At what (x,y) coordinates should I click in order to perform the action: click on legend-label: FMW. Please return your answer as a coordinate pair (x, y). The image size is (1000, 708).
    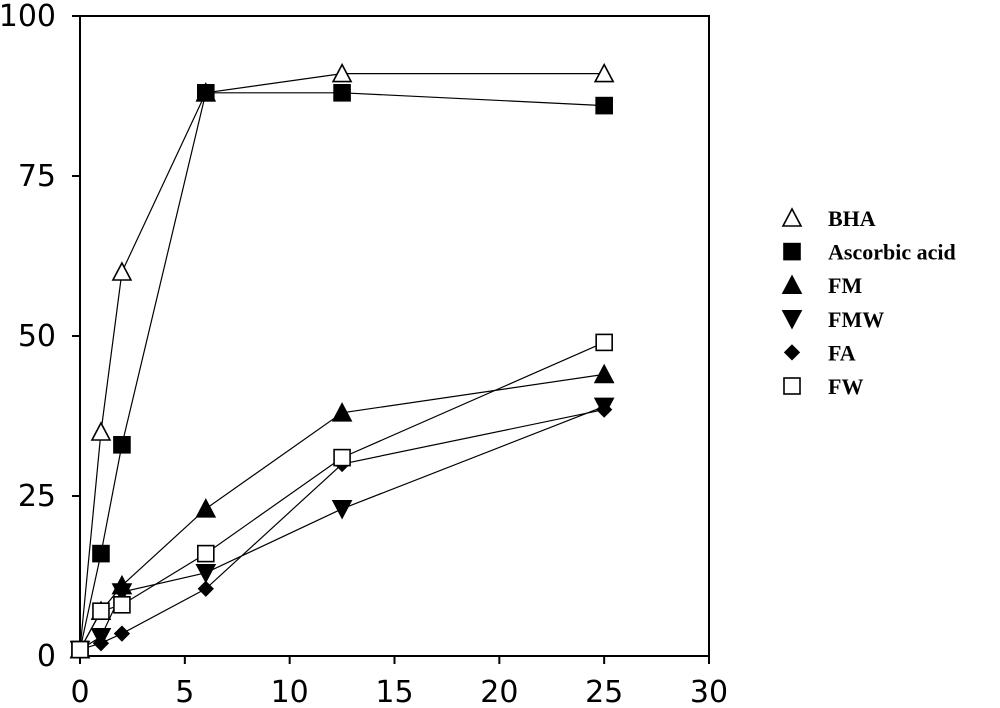
    Looking at the image, I should click on (856, 319).